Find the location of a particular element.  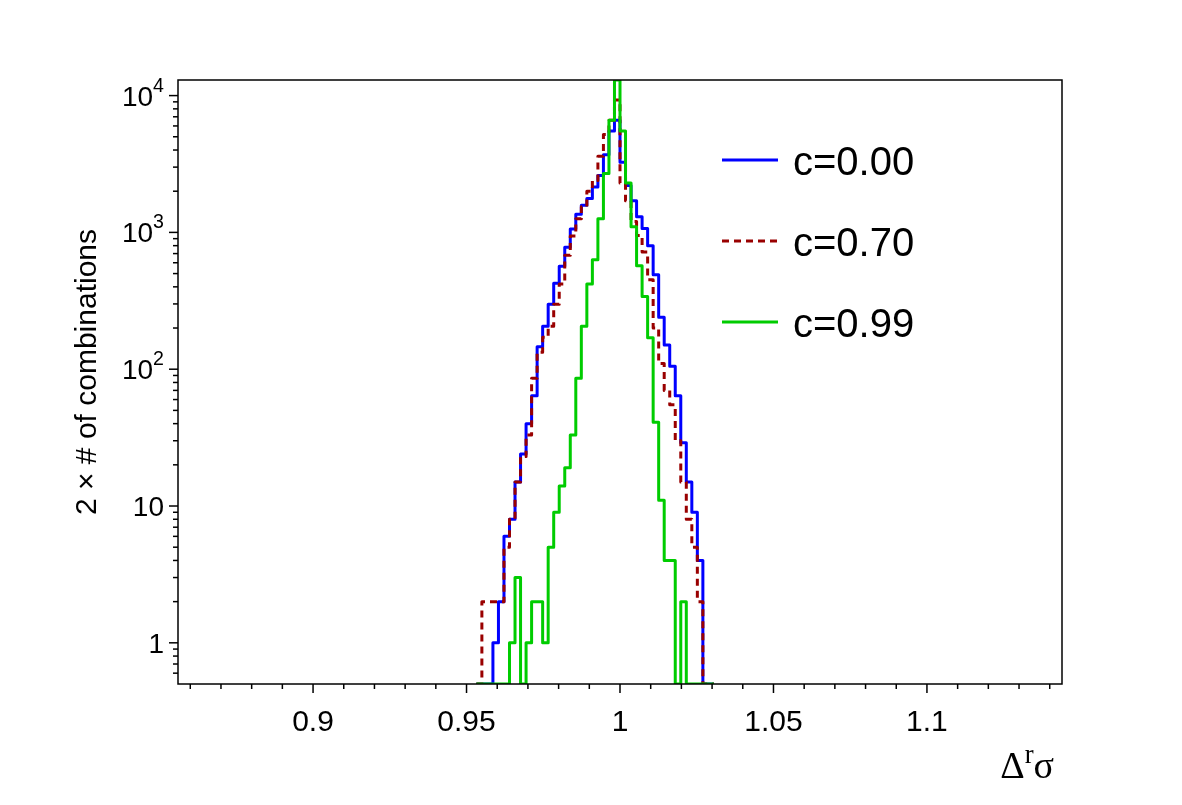

x-tick-label: 0.95 is located at coordinates (466, 720).